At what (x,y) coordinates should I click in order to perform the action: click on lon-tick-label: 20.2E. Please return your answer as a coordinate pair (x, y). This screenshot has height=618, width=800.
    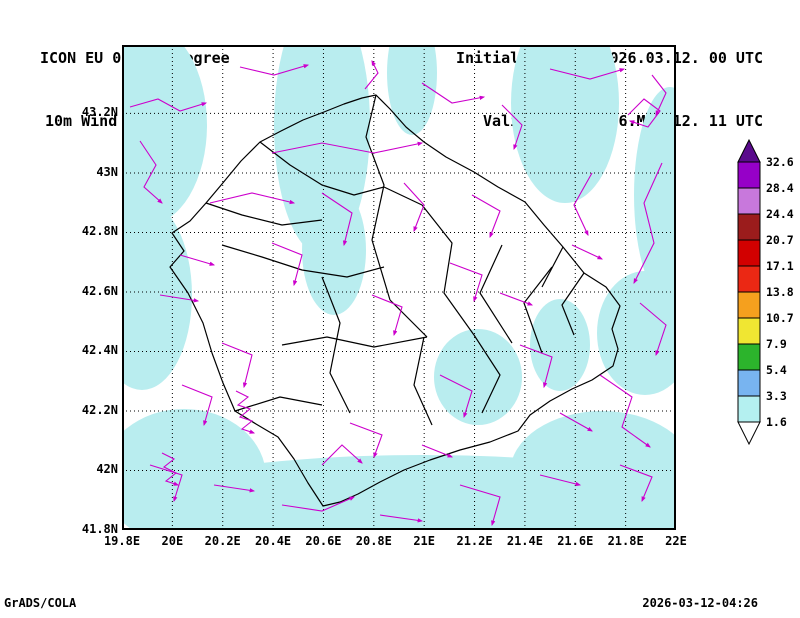
    Looking at the image, I should click on (222, 541).